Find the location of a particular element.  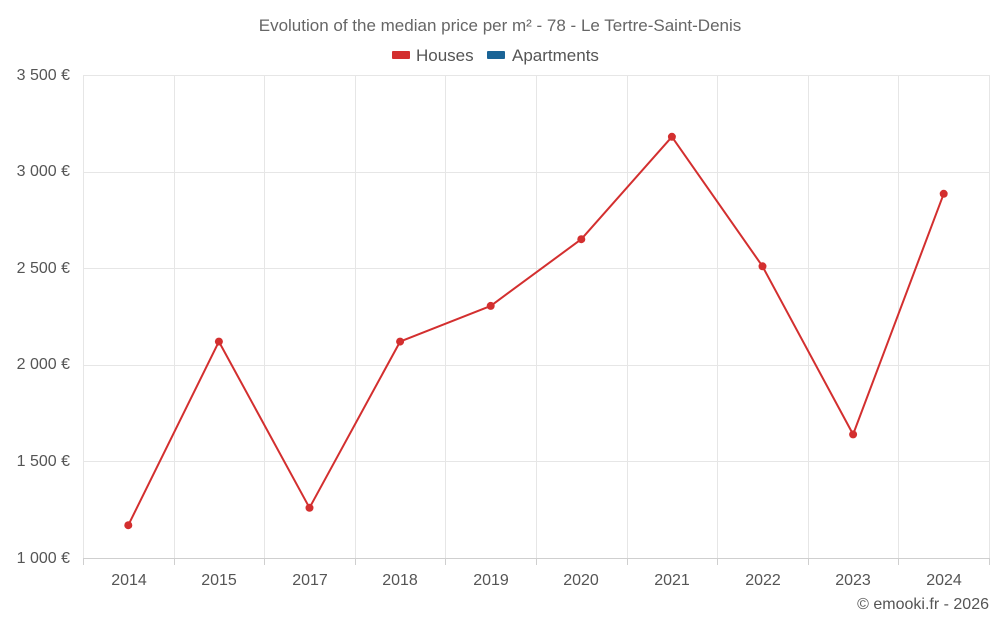

legend-label-houses: Houses is located at coordinates (445, 55).